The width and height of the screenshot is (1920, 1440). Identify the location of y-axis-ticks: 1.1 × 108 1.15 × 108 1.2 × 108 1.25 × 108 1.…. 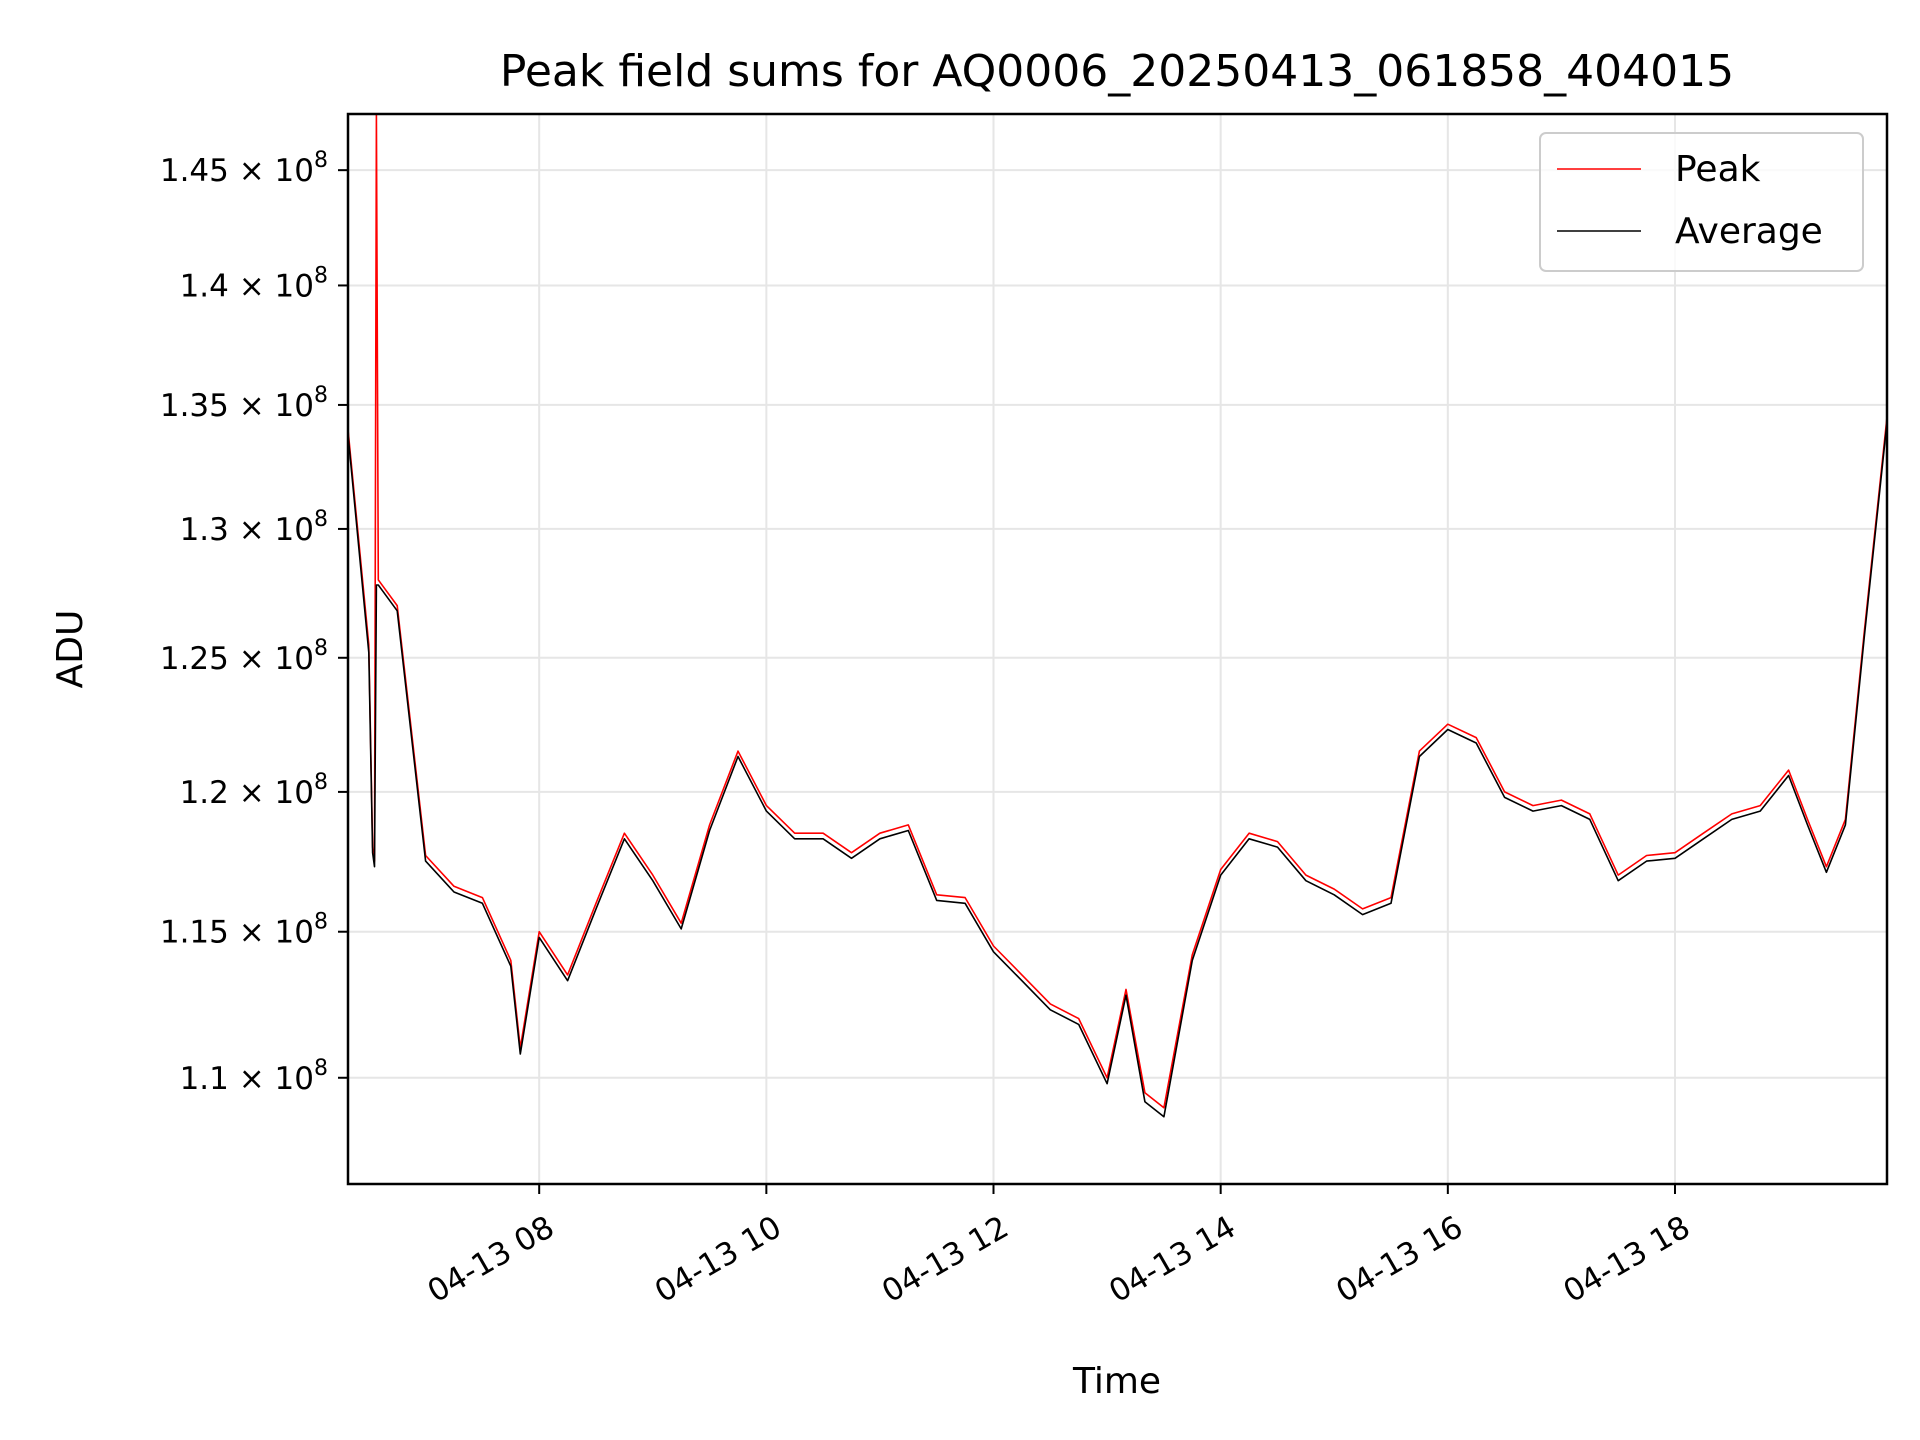
(254, 622).